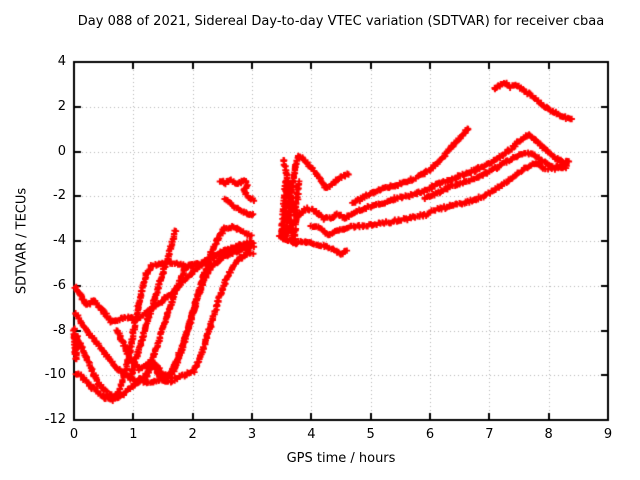  Describe the element at coordinates (192, 434) in the screenshot. I see `x-tick-label: 2` at that location.